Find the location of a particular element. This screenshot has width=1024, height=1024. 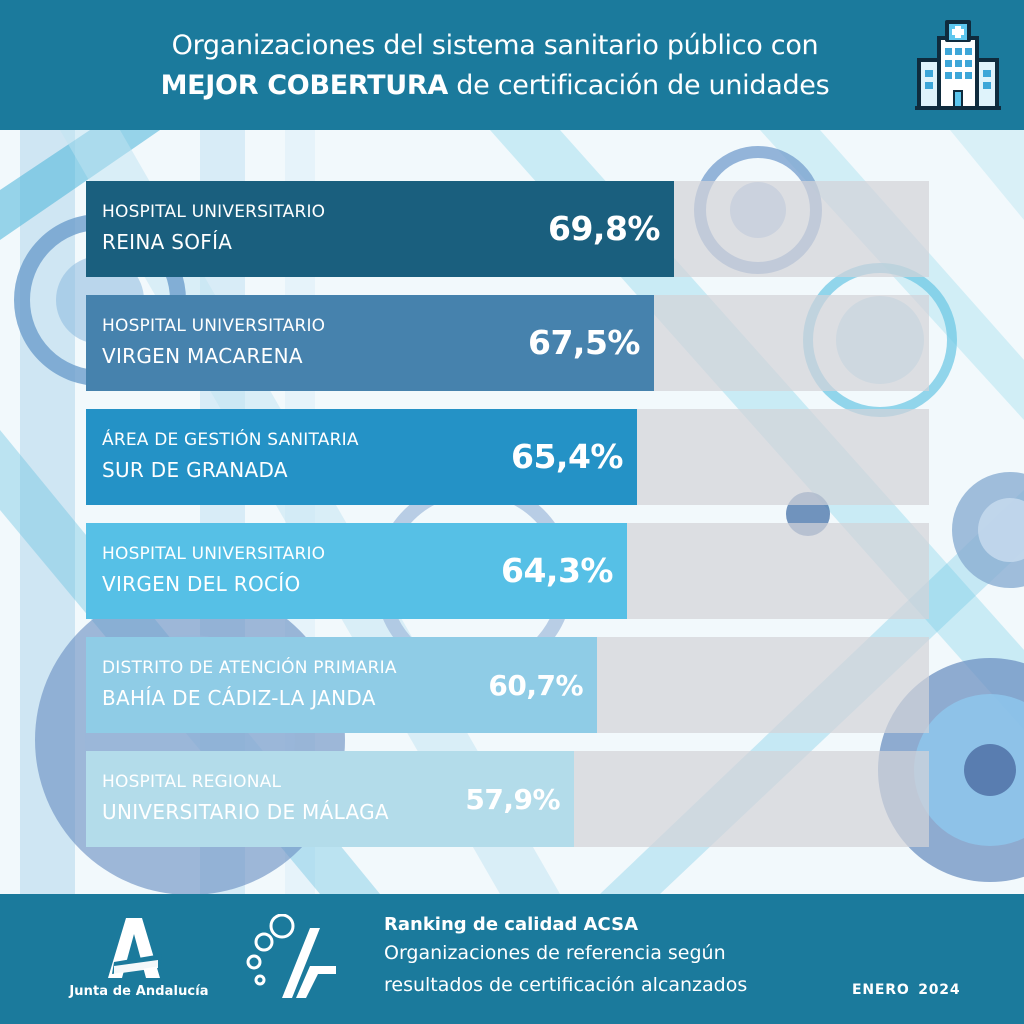

date-label: ENERO 2024 is located at coordinates (906, 990).